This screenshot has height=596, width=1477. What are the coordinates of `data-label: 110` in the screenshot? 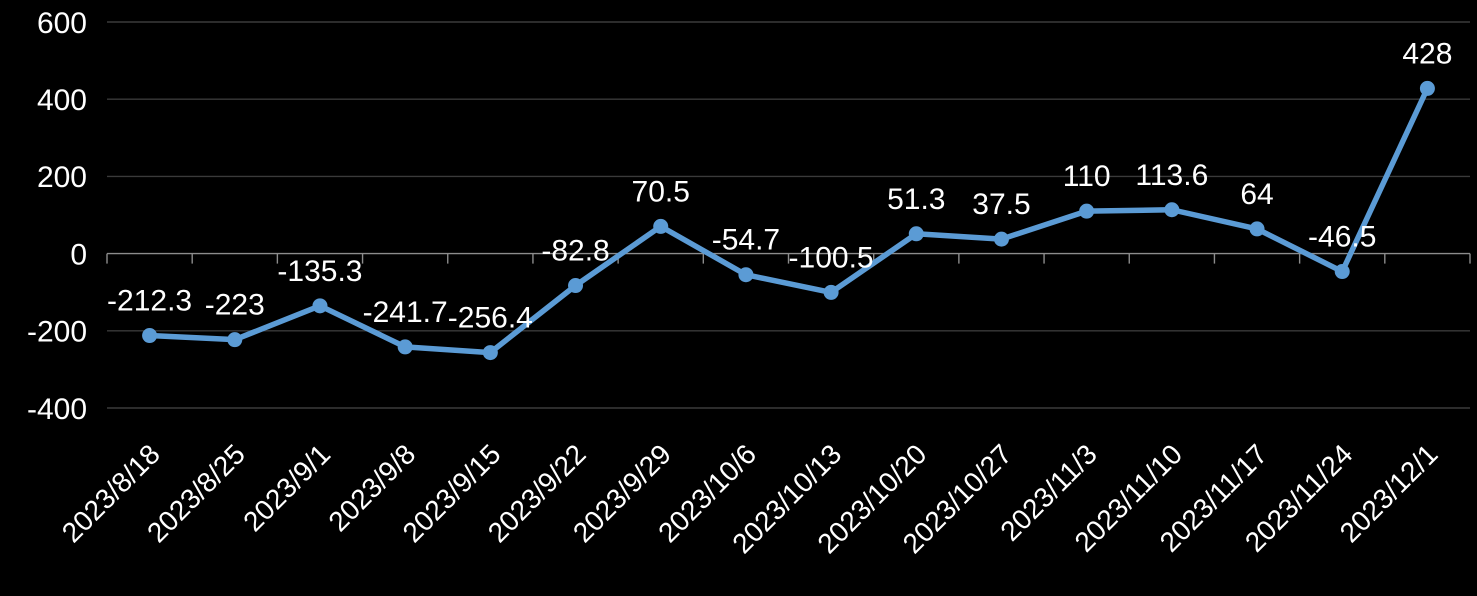 It's located at (1087, 176).